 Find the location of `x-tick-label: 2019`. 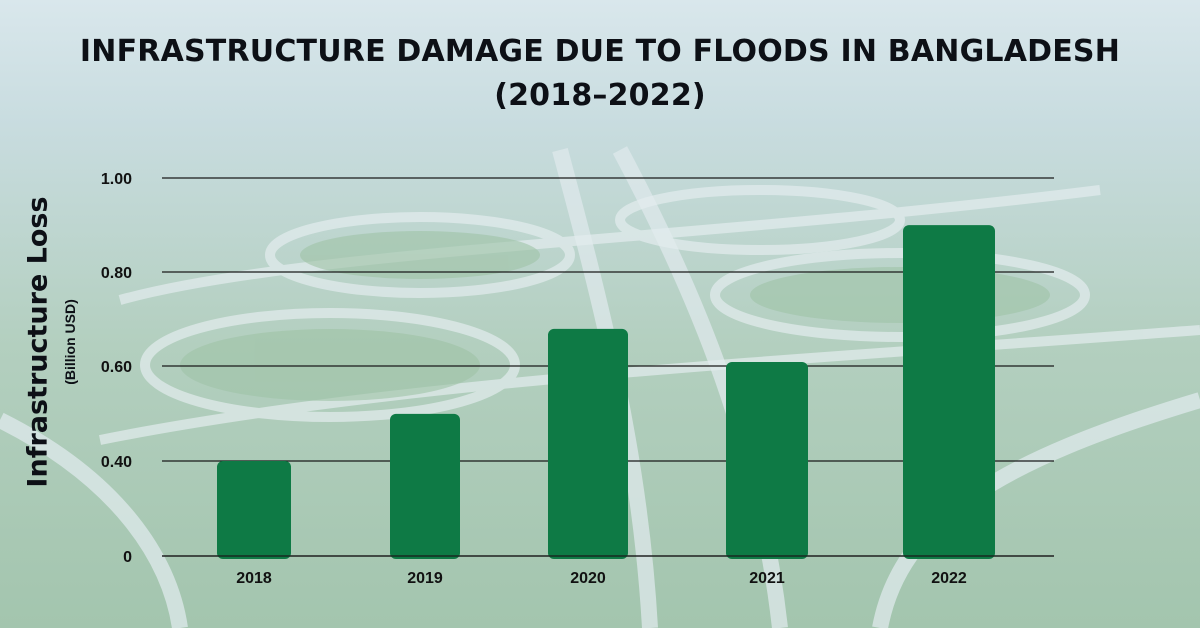

x-tick-label: 2019 is located at coordinates (425, 578).